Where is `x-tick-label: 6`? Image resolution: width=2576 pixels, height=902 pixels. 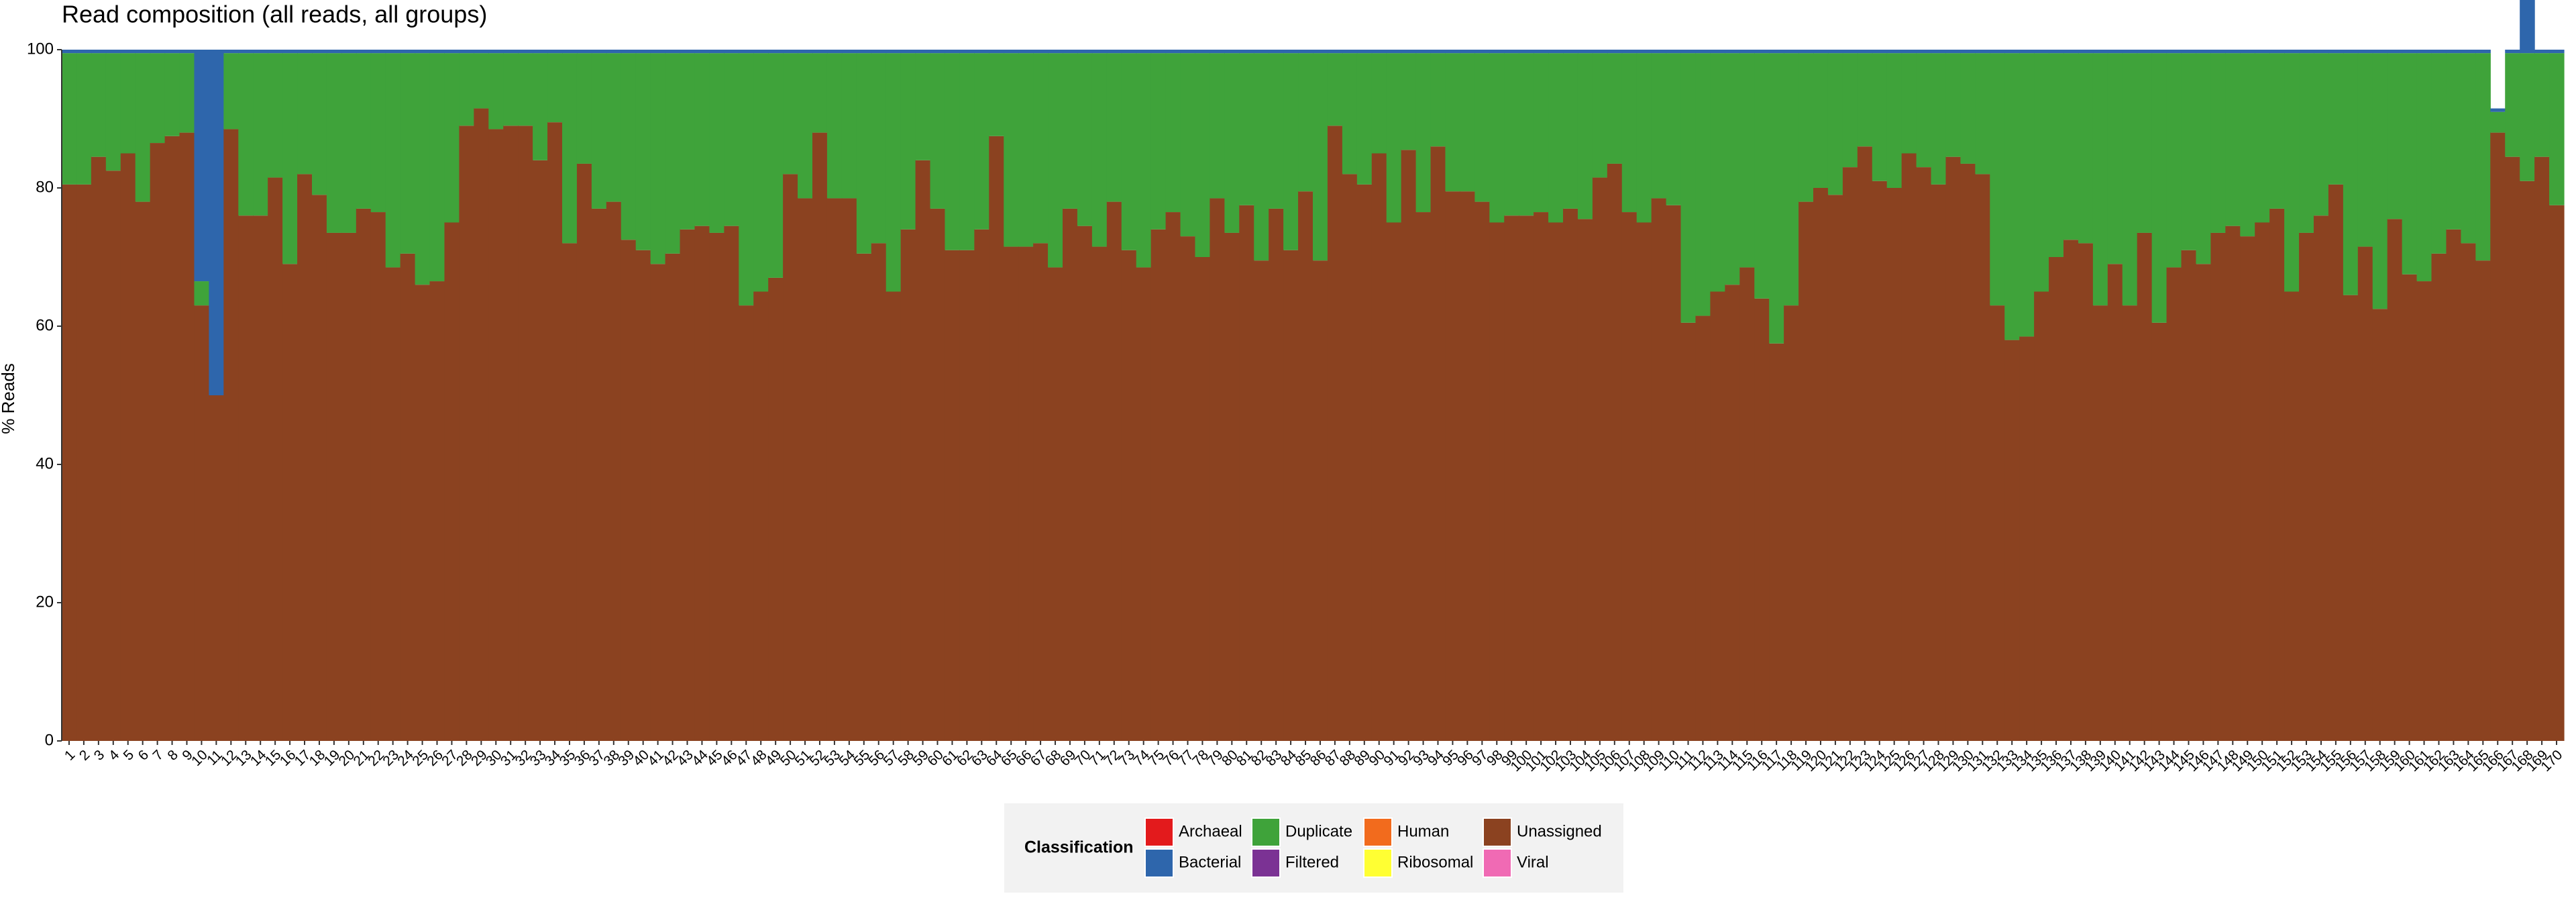
x-tick-label: 6 is located at coordinates (144, 755).